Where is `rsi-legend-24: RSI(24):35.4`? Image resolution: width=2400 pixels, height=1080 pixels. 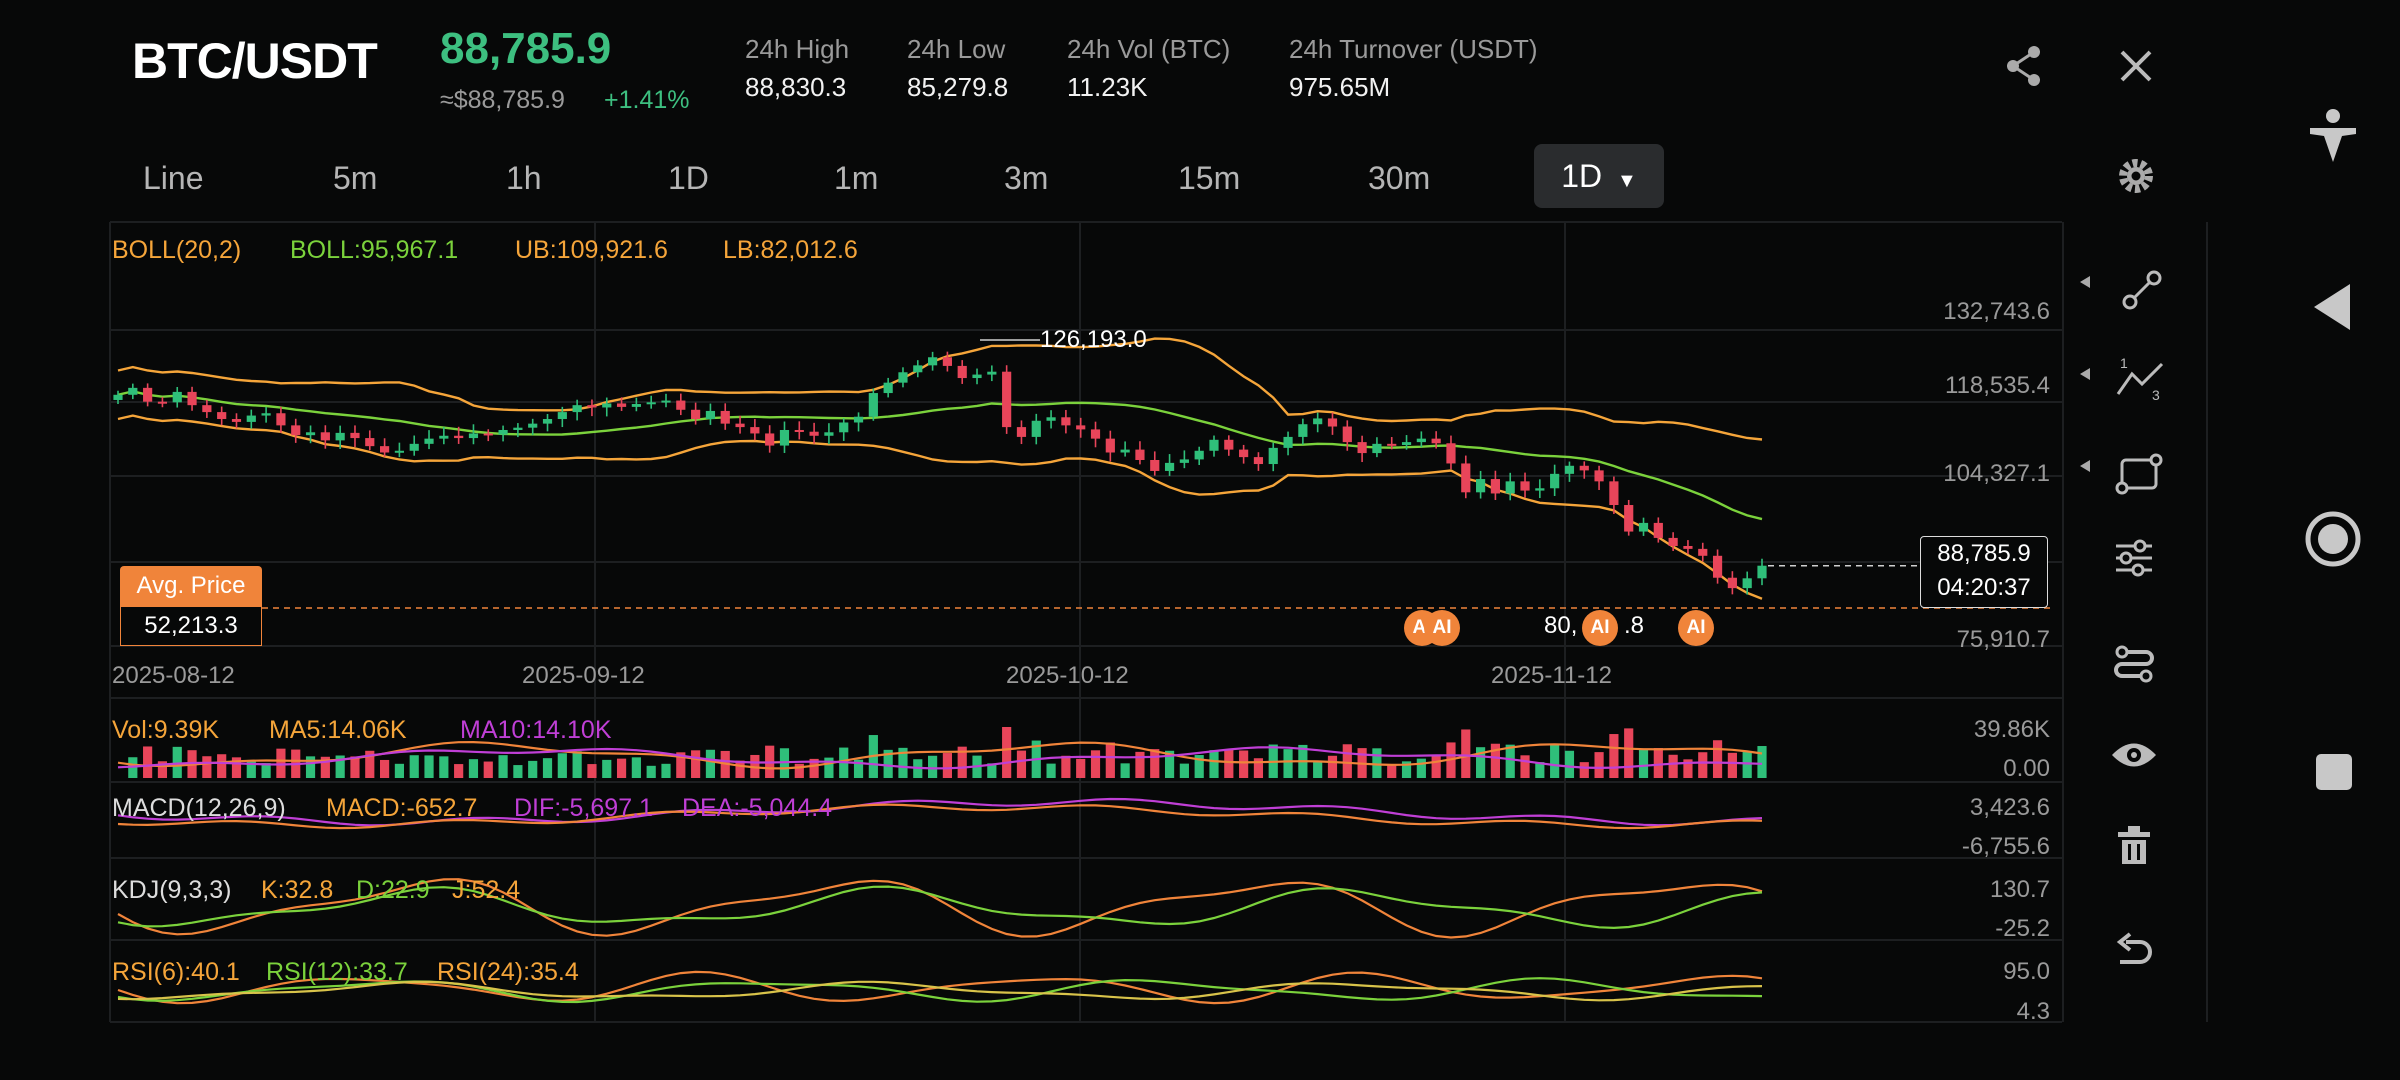
rsi-legend-24: RSI(24):35.4 is located at coordinates (508, 972).